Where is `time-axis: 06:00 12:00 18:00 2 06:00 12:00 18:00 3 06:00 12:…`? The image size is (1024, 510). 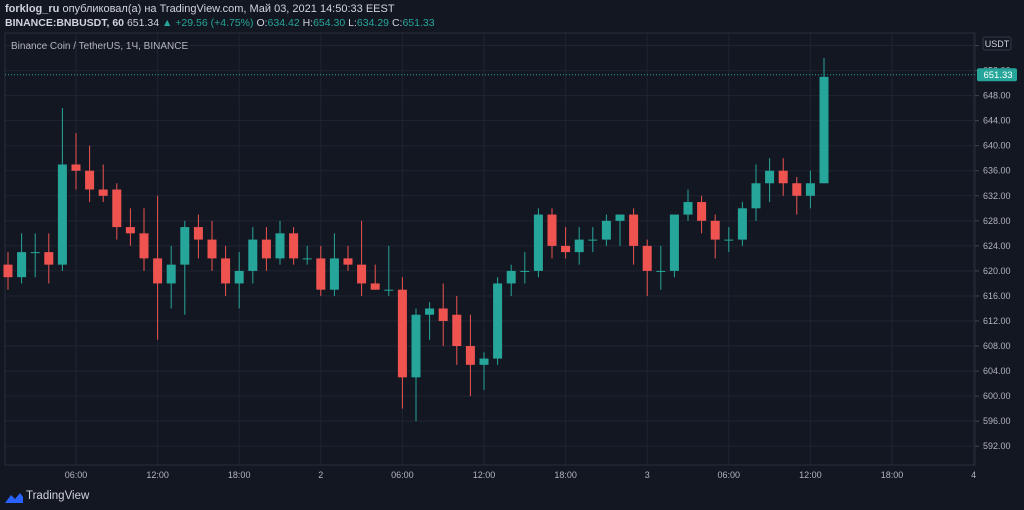
time-axis: 06:00 12:00 18:00 2 06:00 12:00 18:00 3 06:00 12:… is located at coordinates (520, 475).